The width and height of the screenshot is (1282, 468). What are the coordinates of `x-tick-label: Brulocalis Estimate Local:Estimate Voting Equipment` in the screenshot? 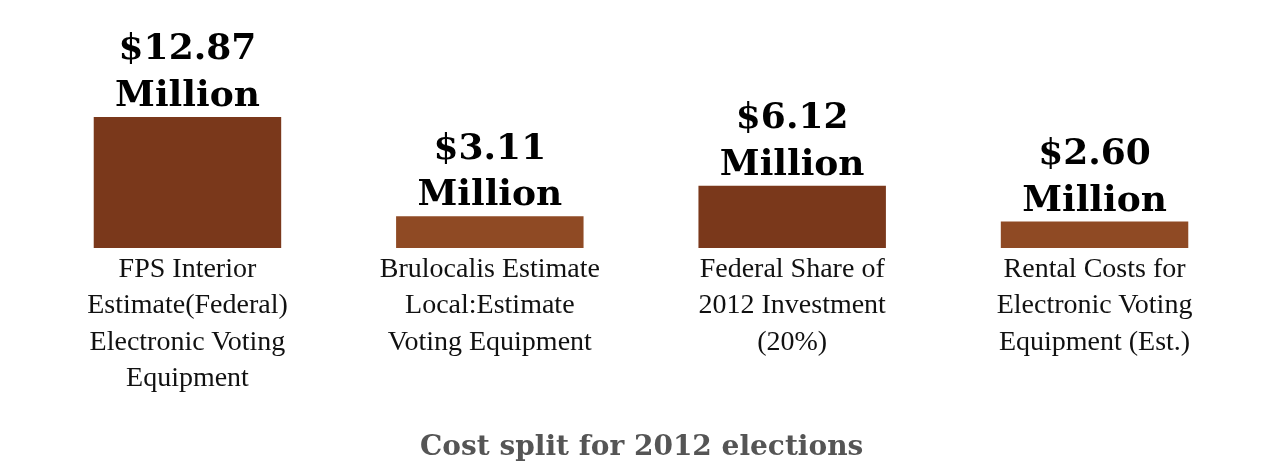 It's located at (489, 304).